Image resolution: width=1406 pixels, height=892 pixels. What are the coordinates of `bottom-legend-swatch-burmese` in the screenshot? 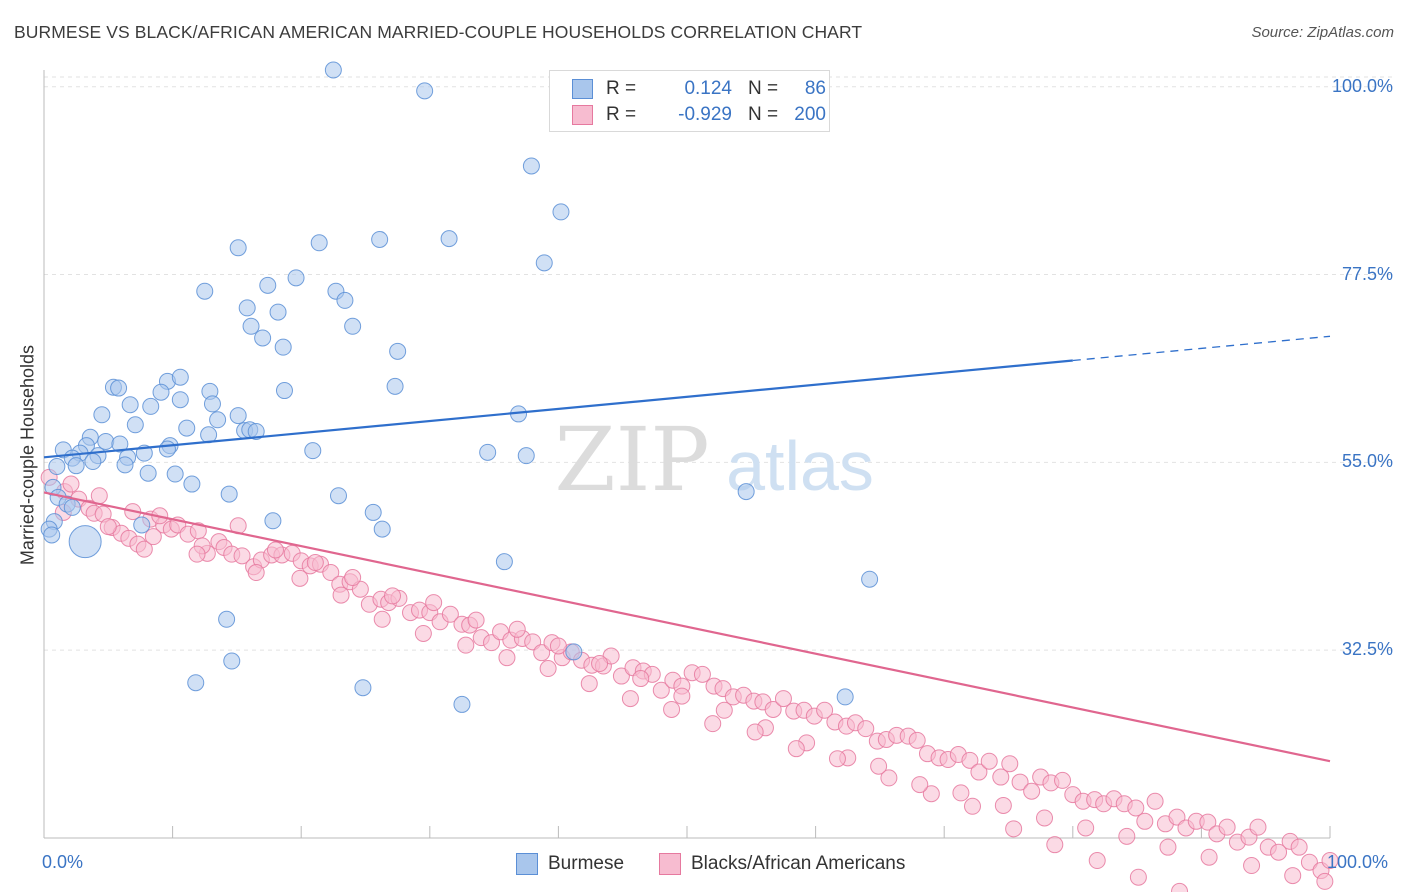 It's located at (527, 864).